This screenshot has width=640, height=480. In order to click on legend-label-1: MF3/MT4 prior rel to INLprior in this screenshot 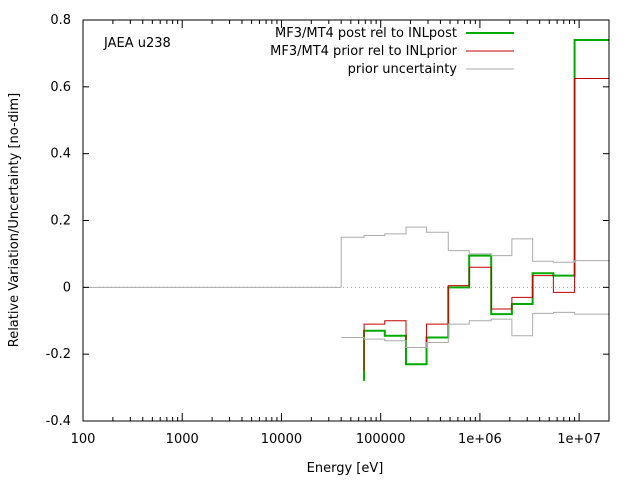, I will do `click(363, 51)`.